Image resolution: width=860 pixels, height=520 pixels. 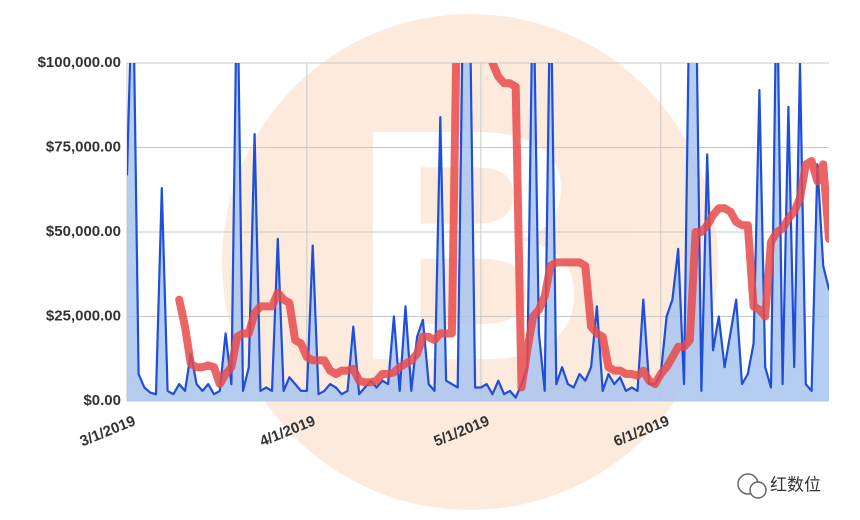 What do you see at coordinates (79, 62) in the screenshot?
I see `y-tick-label: $100,000.00` at bounding box center [79, 62].